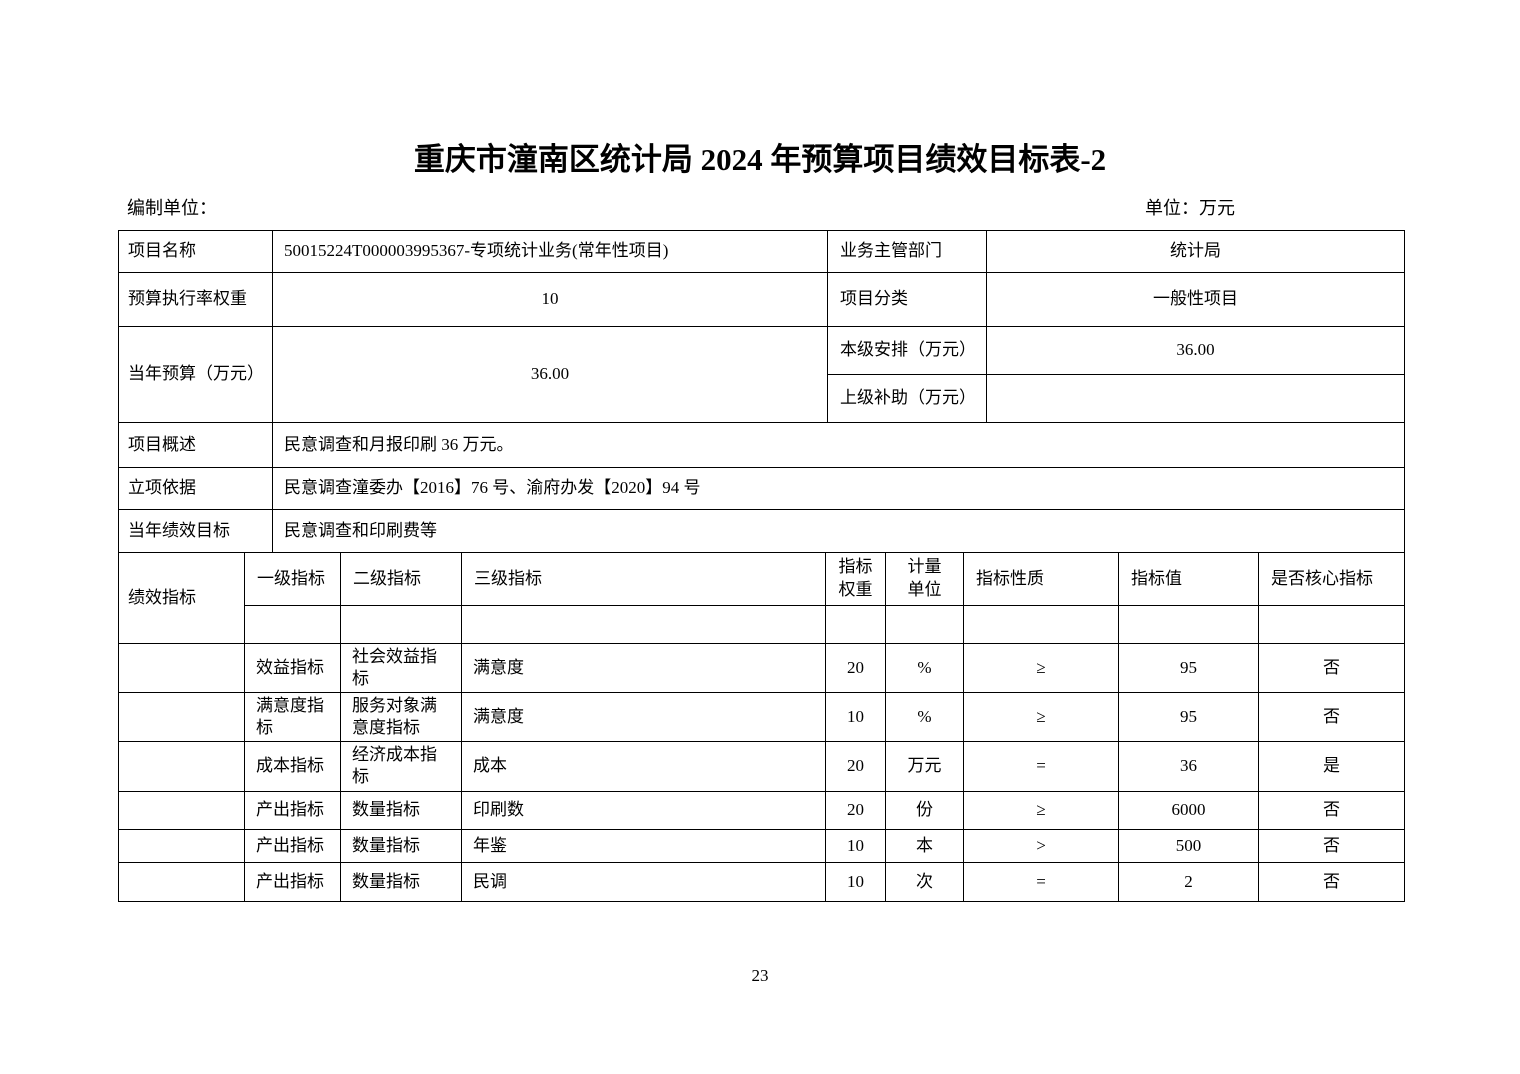 The height and width of the screenshot is (1074, 1520). What do you see at coordinates (643, 810) in the screenshot?
I see `level3-cell: 印刷数` at bounding box center [643, 810].